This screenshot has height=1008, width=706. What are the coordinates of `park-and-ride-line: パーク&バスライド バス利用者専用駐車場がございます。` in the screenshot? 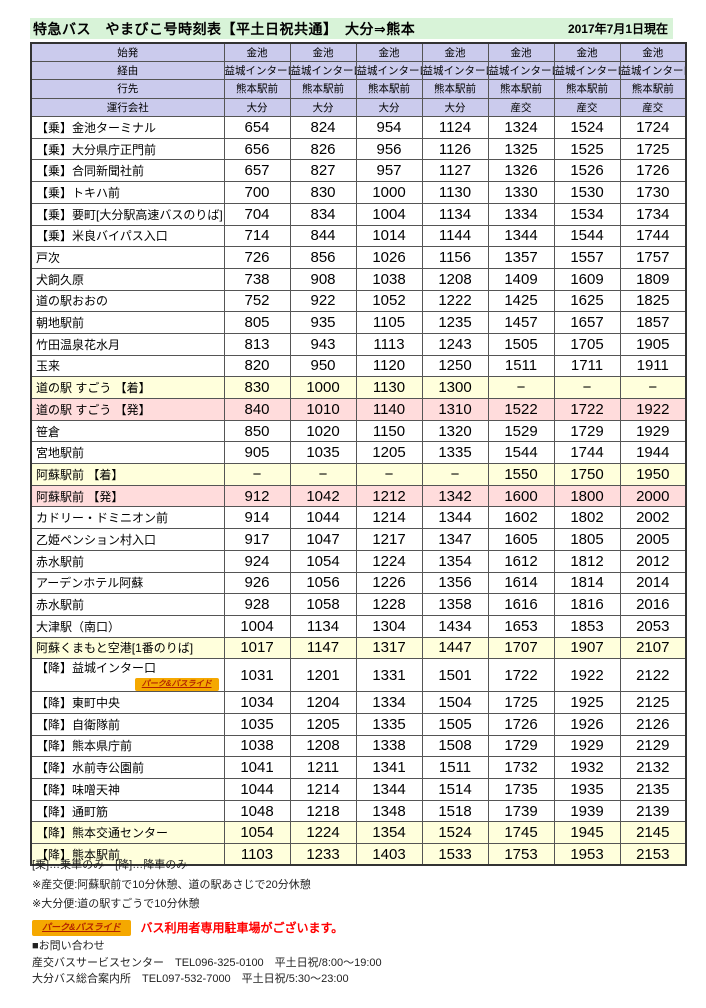 It's located at (187, 927).